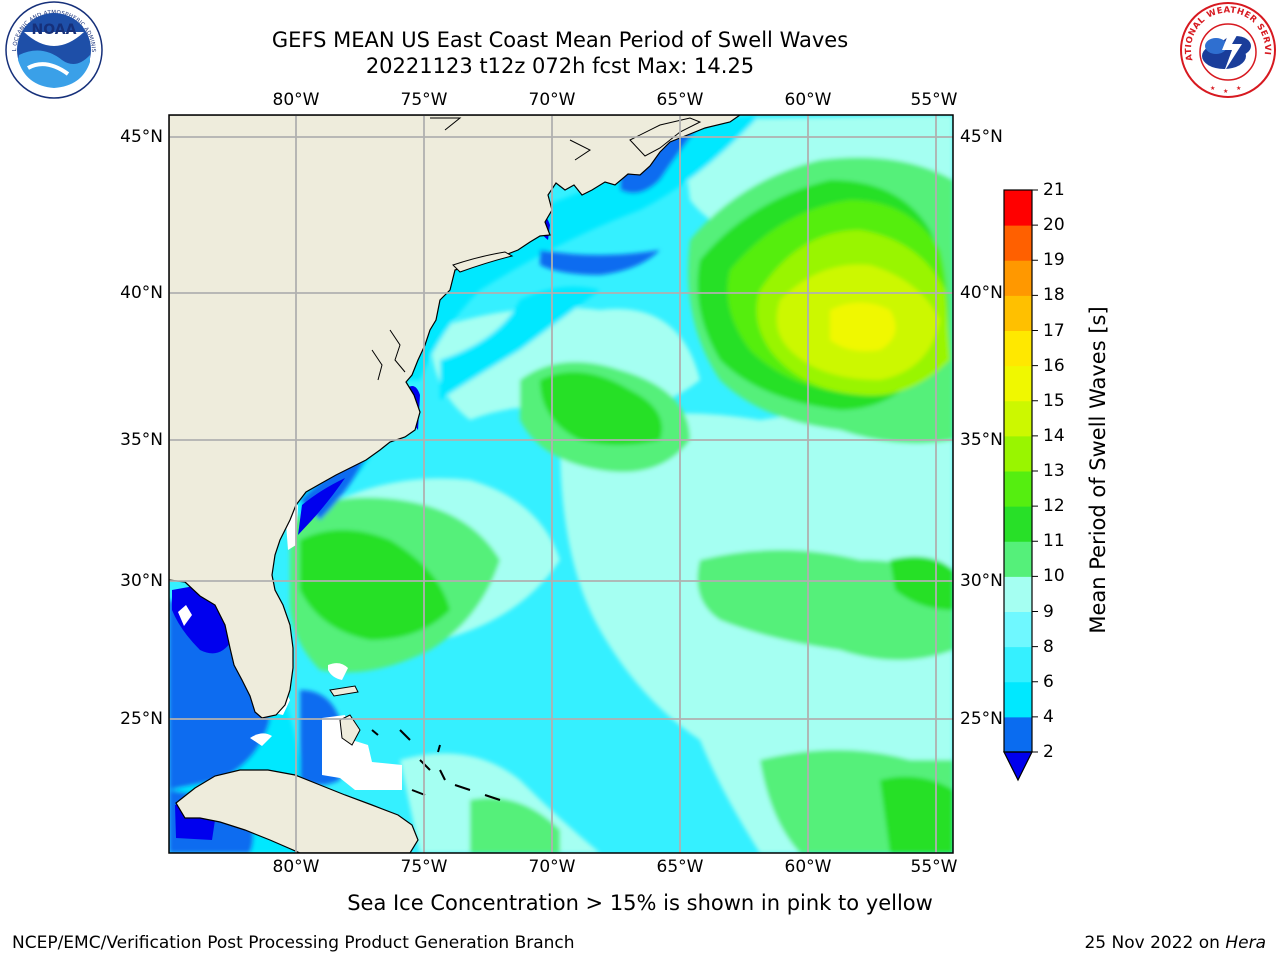 This screenshot has height=960, width=1280. I want to click on svg-text: NOAA, so click(54, 30).